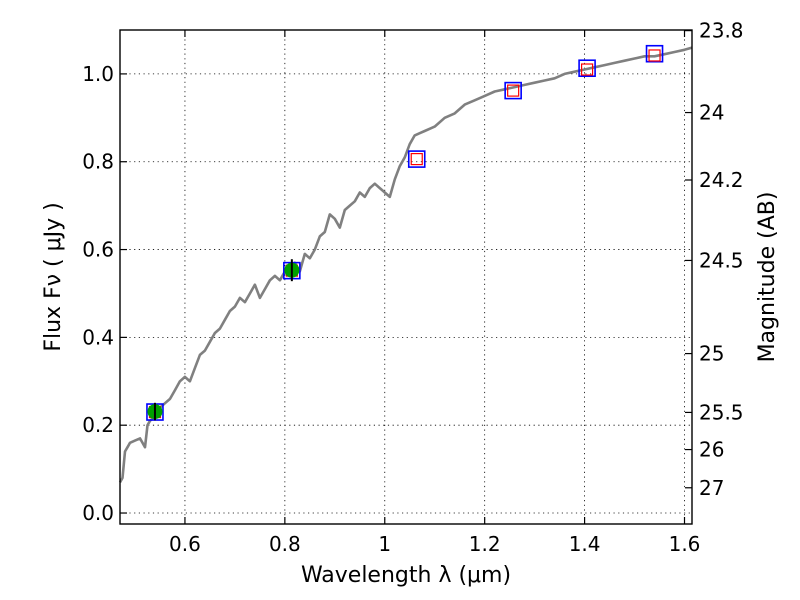  What do you see at coordinates (721, 412) in the screenshot?
I see `y2-tick-label: 25.5` at bounding box center [721, 412].